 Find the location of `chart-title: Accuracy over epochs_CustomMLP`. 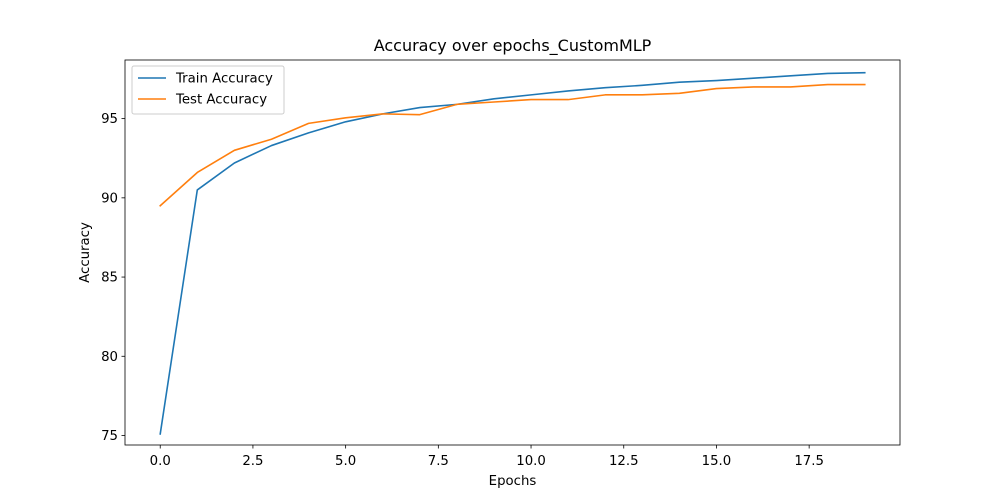

chart-title: Accuracy over epochs_CustomMLP is located at coordinates (513, 46).